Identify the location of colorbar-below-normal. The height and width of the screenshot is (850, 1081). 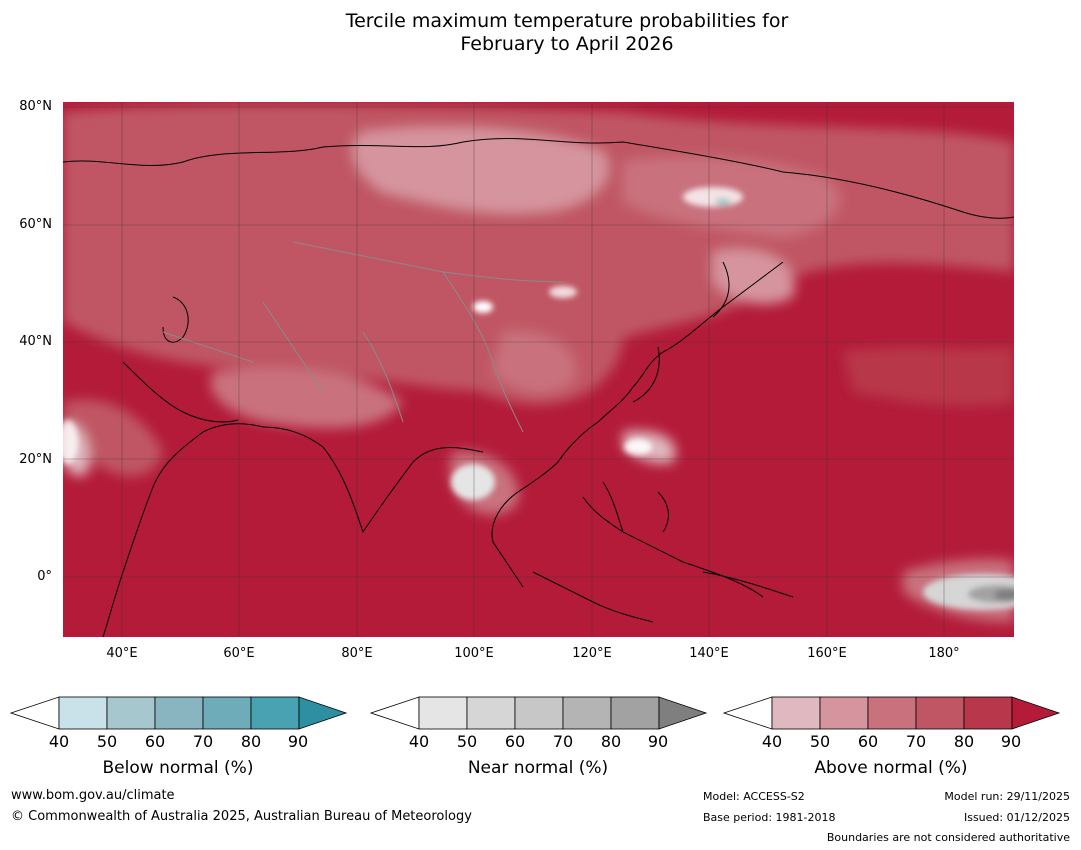
(179, 713).